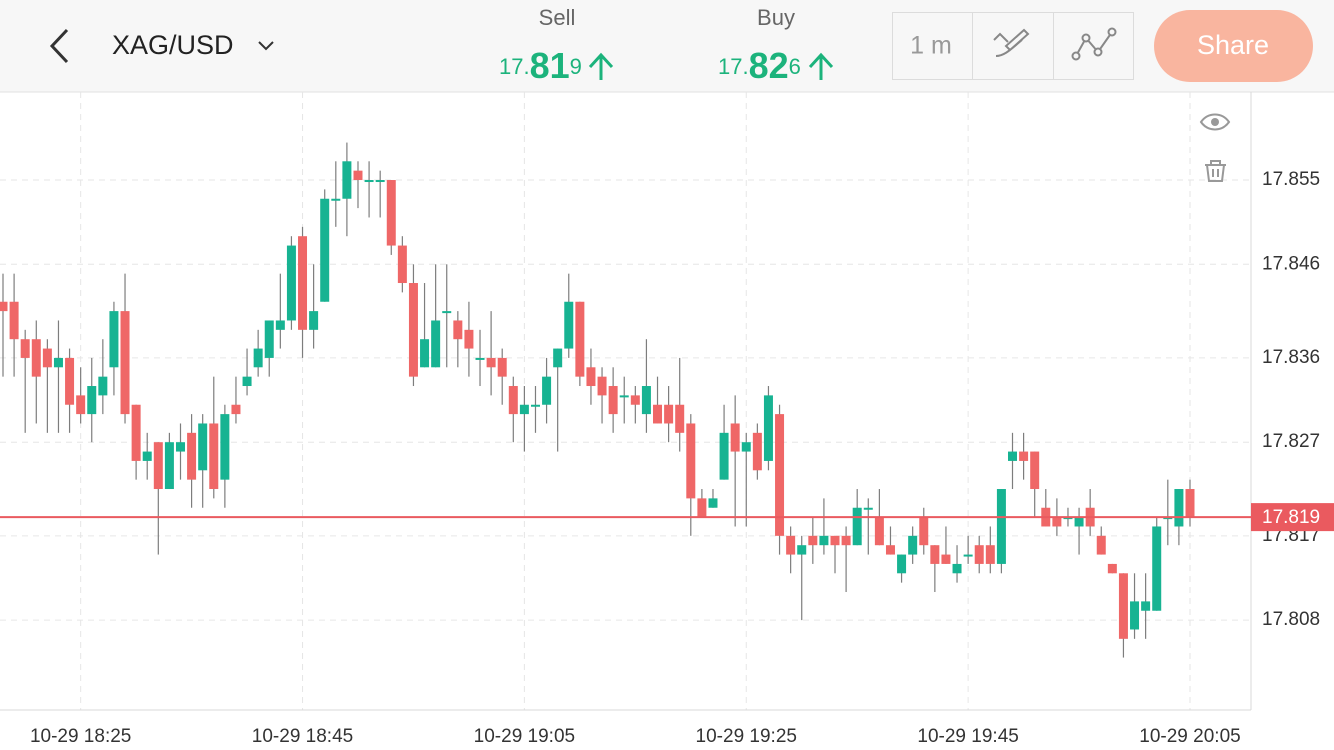 The height and width of the screenshot is (750, 1334). What do you see at coordinates (557, 17) in the screenshot?
I see `sell-label: Sell` at bounding box center [557, 17].